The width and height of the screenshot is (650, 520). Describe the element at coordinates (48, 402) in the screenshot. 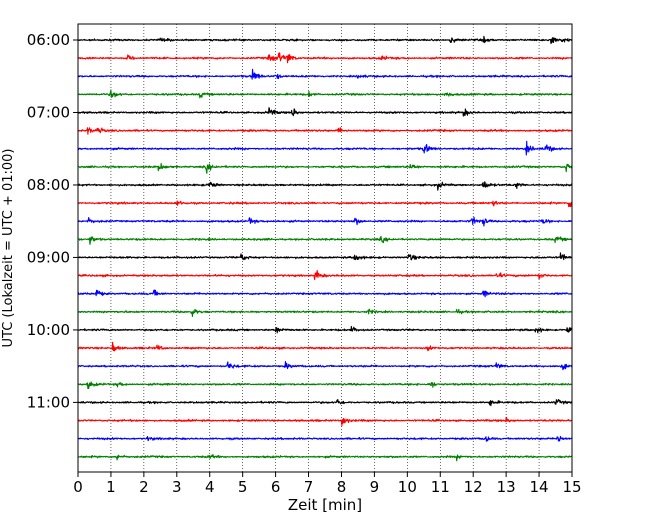

I see `y-tick-label: 11:00` at that location.